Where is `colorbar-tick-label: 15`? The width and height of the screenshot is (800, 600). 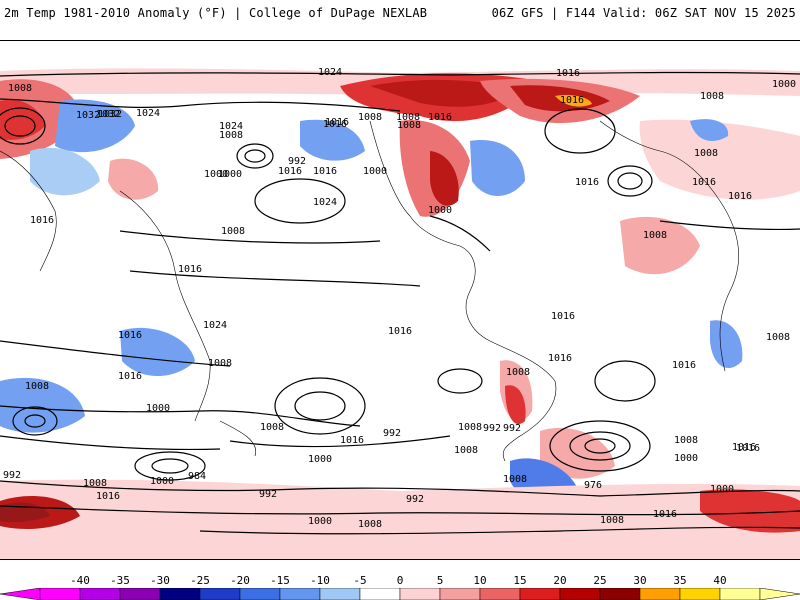
colorbar-tick-label: 15 is located at coordinates (520, 580).